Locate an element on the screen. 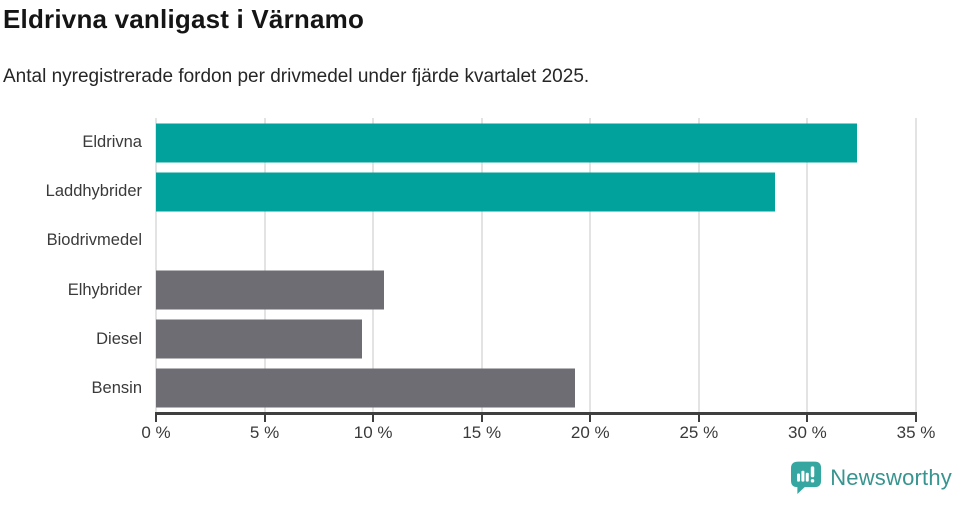 The image size is (960, 505). brand-name: Newsworthy is located at coordinates (891, 477).